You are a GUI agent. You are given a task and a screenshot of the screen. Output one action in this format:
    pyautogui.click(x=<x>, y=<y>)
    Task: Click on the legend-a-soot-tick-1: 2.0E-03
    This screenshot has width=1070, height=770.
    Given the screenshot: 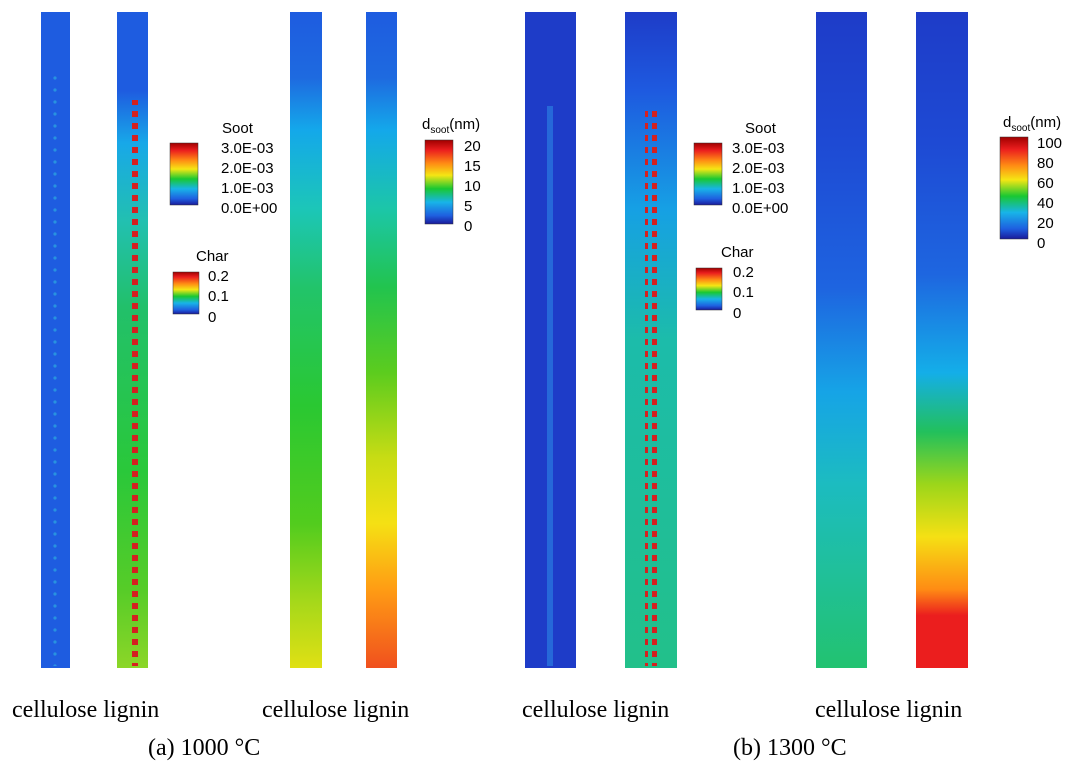 What is the action you would take?
    pyautogui.click(x=247, y=168)
    